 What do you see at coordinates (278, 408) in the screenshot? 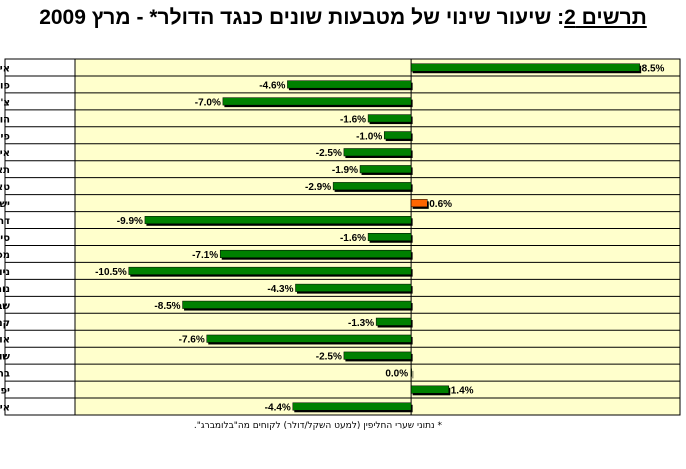
I see `value-label: -4.4%` at bounding box center [278, 408].